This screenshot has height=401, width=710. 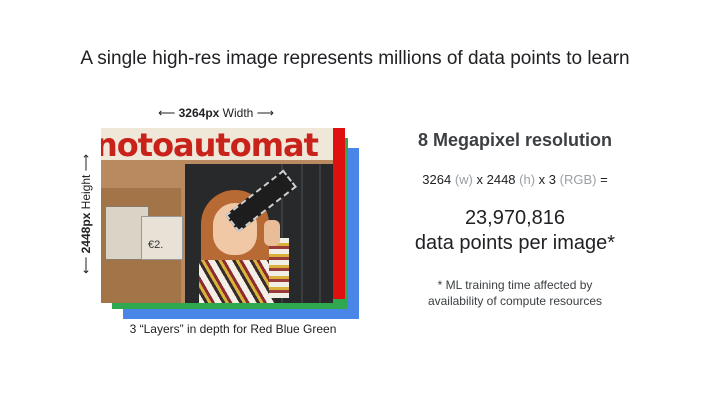 What do you see at coordinates (542, 179) in the screenshot?
I see `formula-times-2: x` at bounding box center [542, 179].